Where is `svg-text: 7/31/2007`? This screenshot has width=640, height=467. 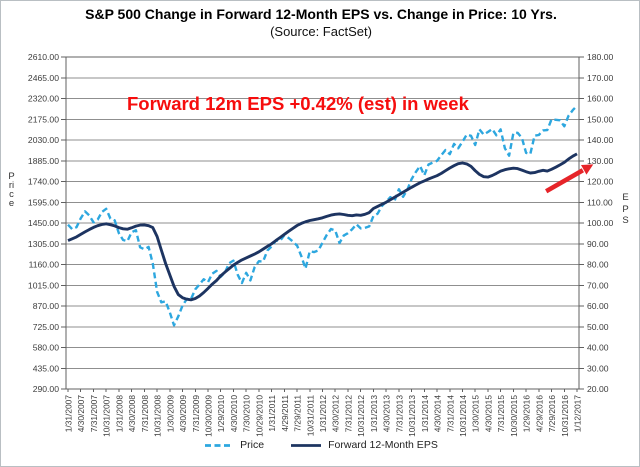
svg-text: 7/31/2007 is located at coordinates (94, 414).